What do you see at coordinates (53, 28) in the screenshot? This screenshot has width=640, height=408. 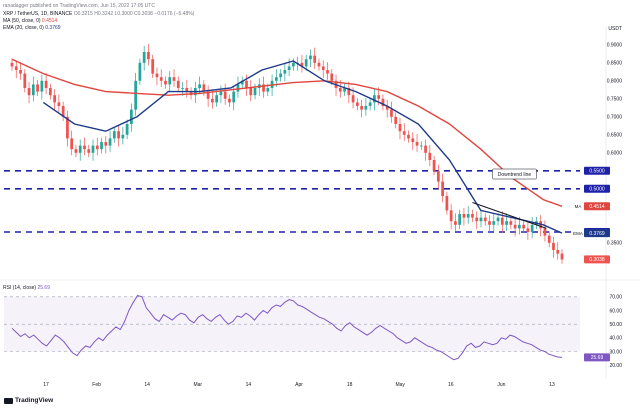 I see `ema-legend-value: 0.3769` at bounding box center [53, 28].